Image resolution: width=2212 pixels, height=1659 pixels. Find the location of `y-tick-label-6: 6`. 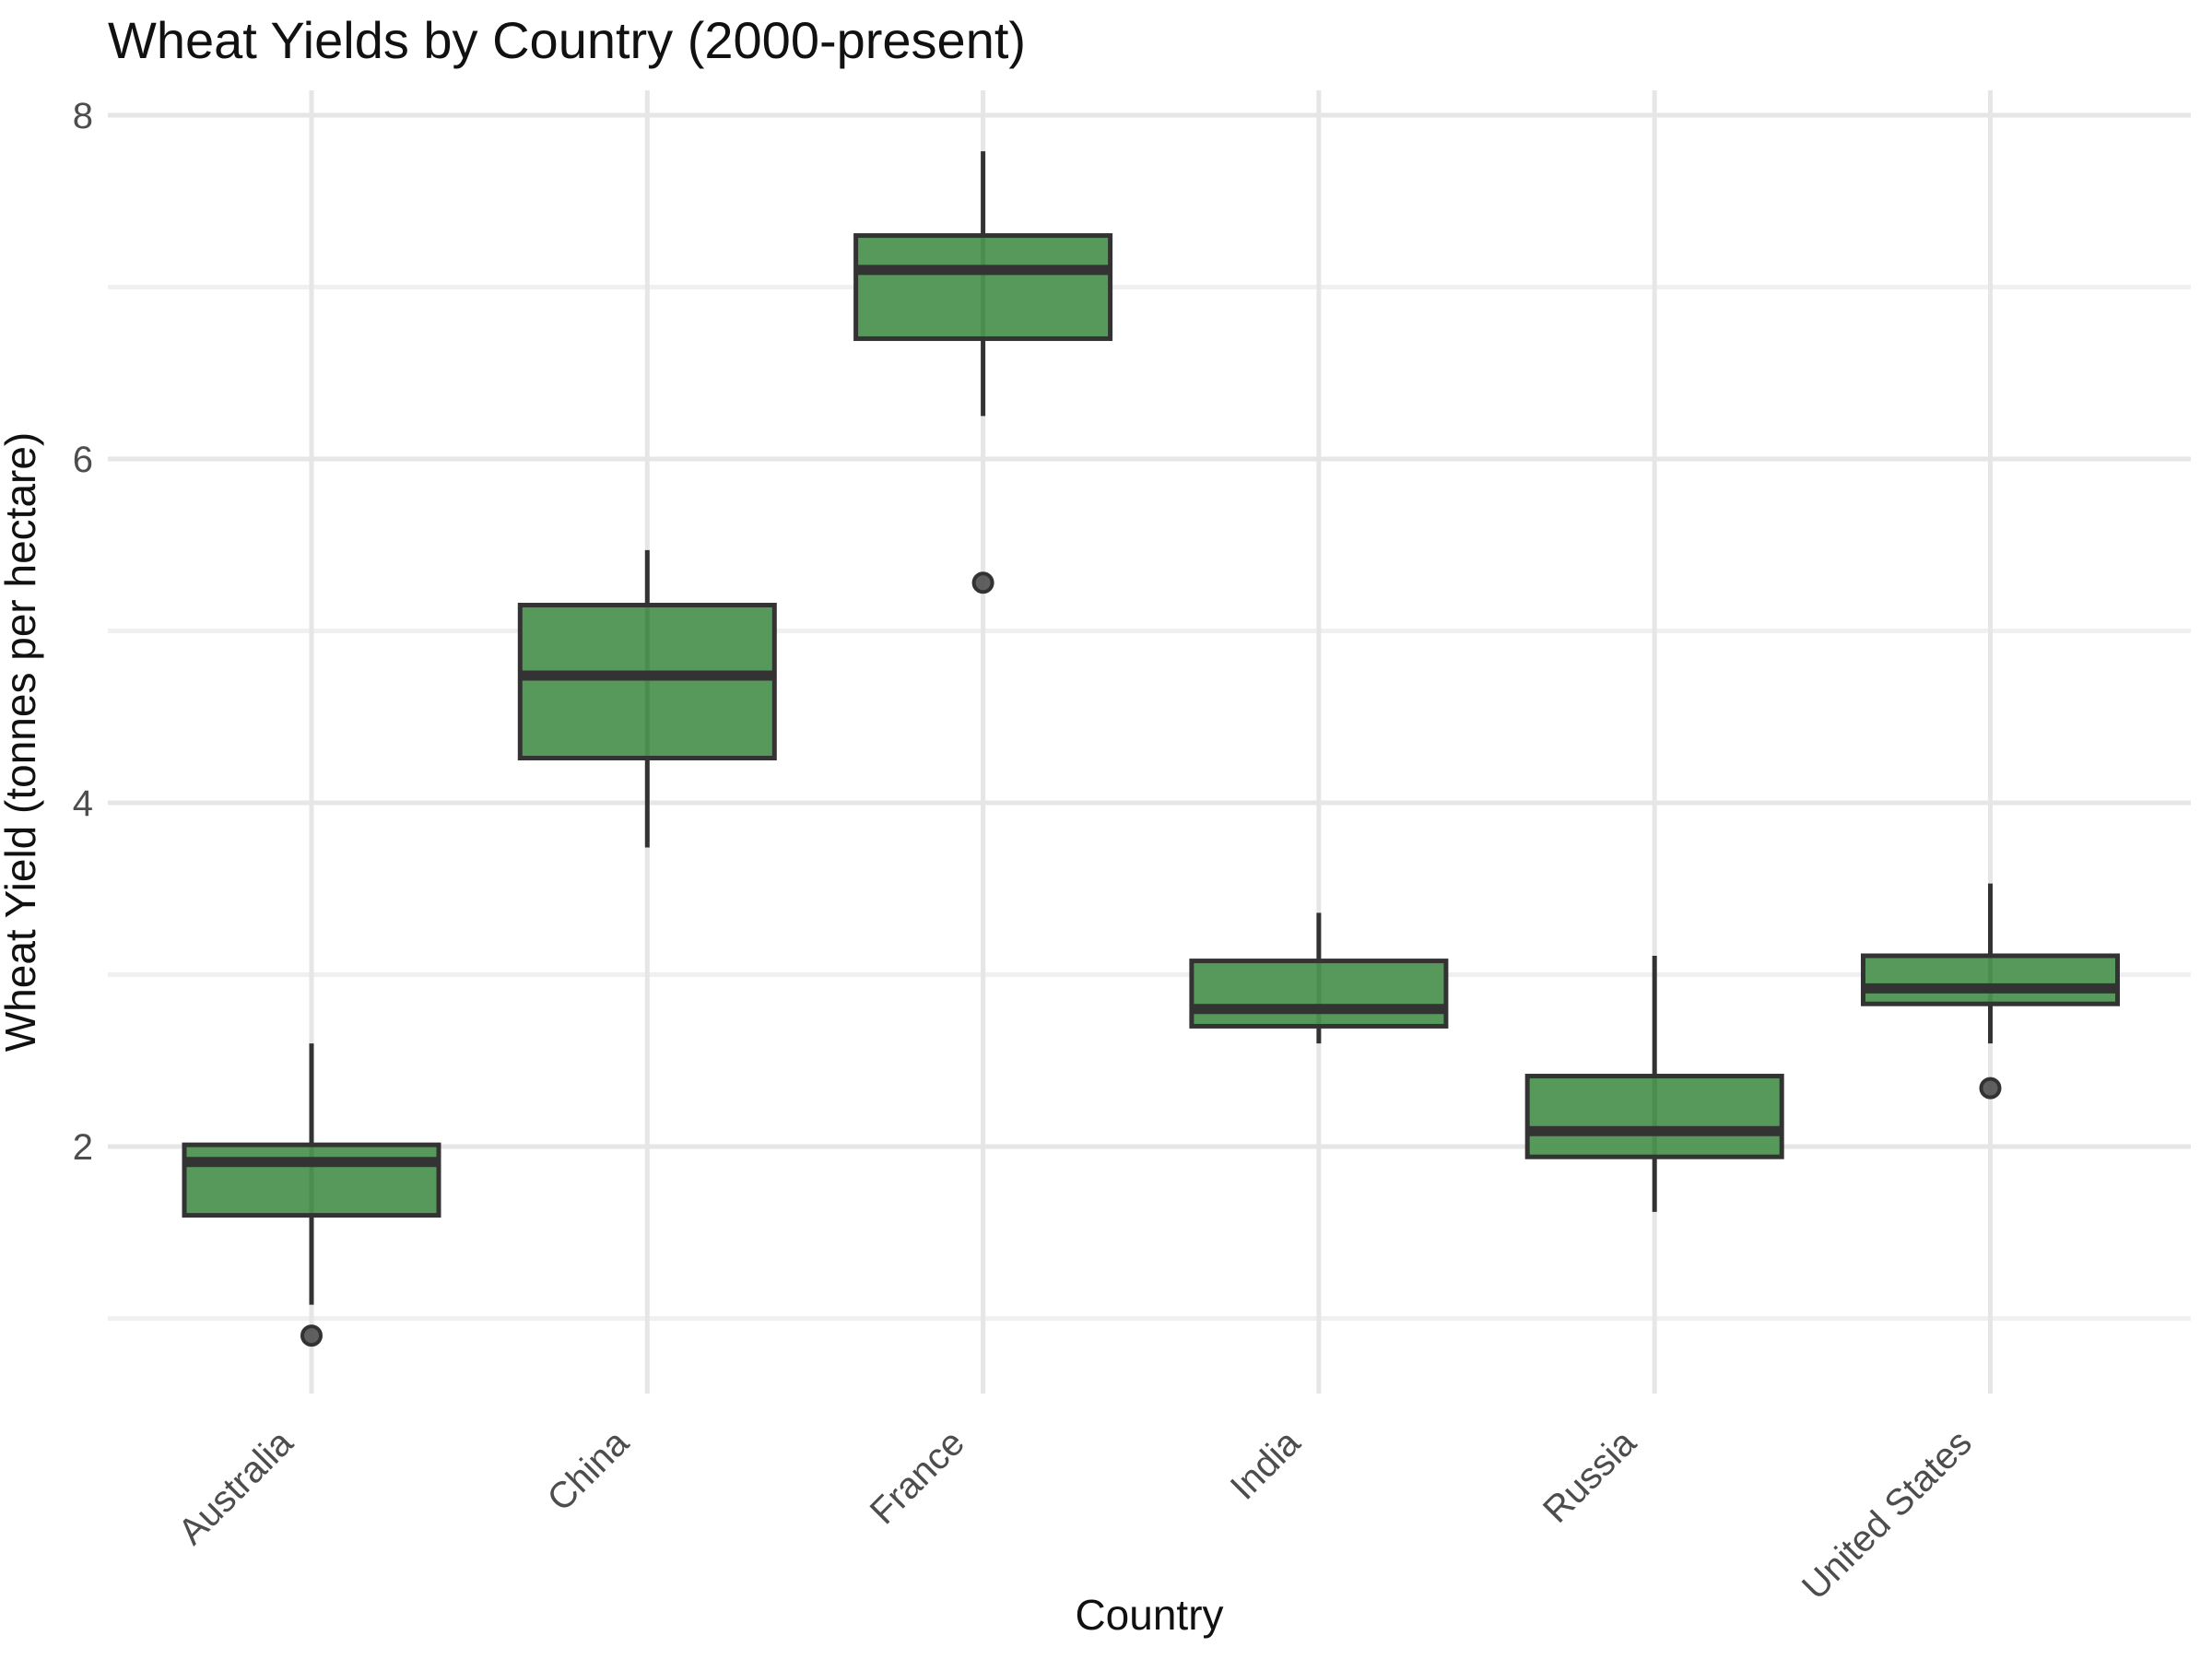

y-tick-label-6: 6 is located at coordinates (83, 460).